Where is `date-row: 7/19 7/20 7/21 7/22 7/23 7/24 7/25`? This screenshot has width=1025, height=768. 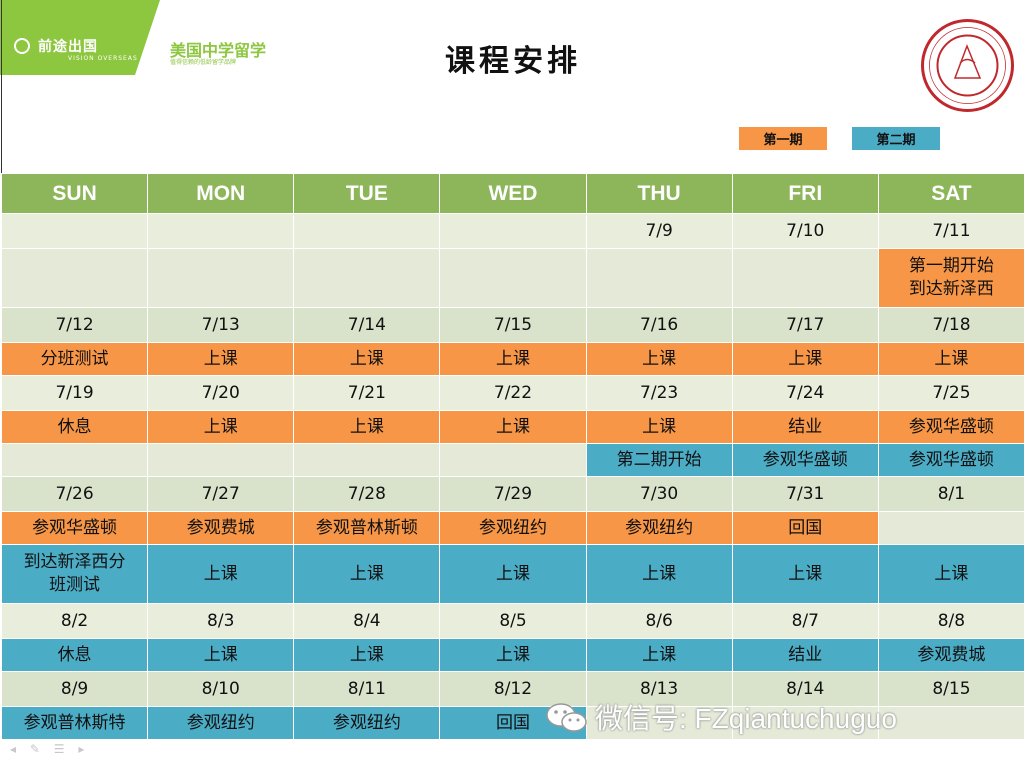
date-row: 7/19 7/20 7/21 7/22 7/23 7/24 7/25 is located at coordinates (512, 393).